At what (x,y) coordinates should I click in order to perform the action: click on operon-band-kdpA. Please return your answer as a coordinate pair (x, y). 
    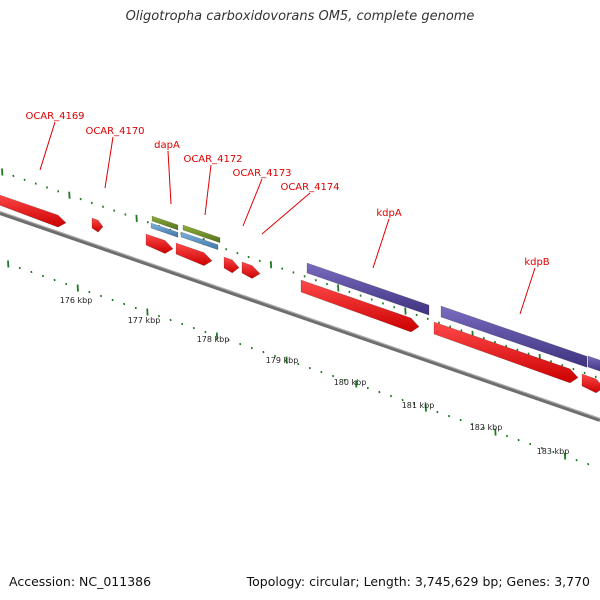
    Looking at the image, I should click on (368, 289).